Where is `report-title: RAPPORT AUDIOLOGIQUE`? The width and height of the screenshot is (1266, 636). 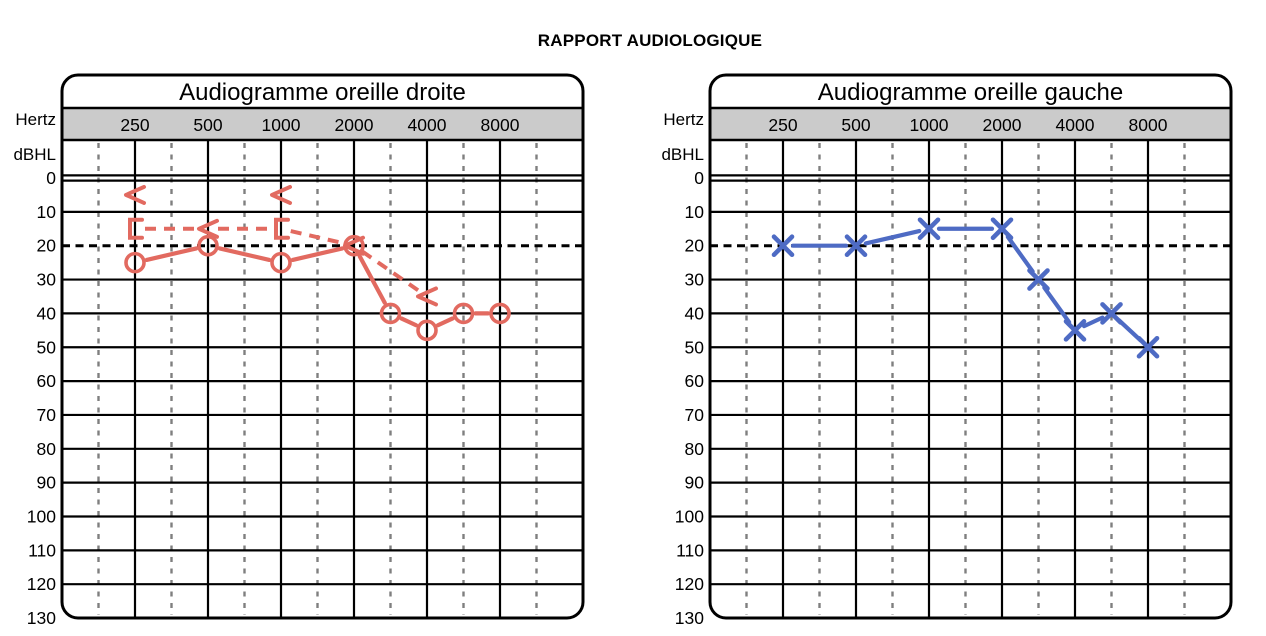 report-title: RAPPORT AUDIOLOGIQUE is located at coordinates (650, 40).